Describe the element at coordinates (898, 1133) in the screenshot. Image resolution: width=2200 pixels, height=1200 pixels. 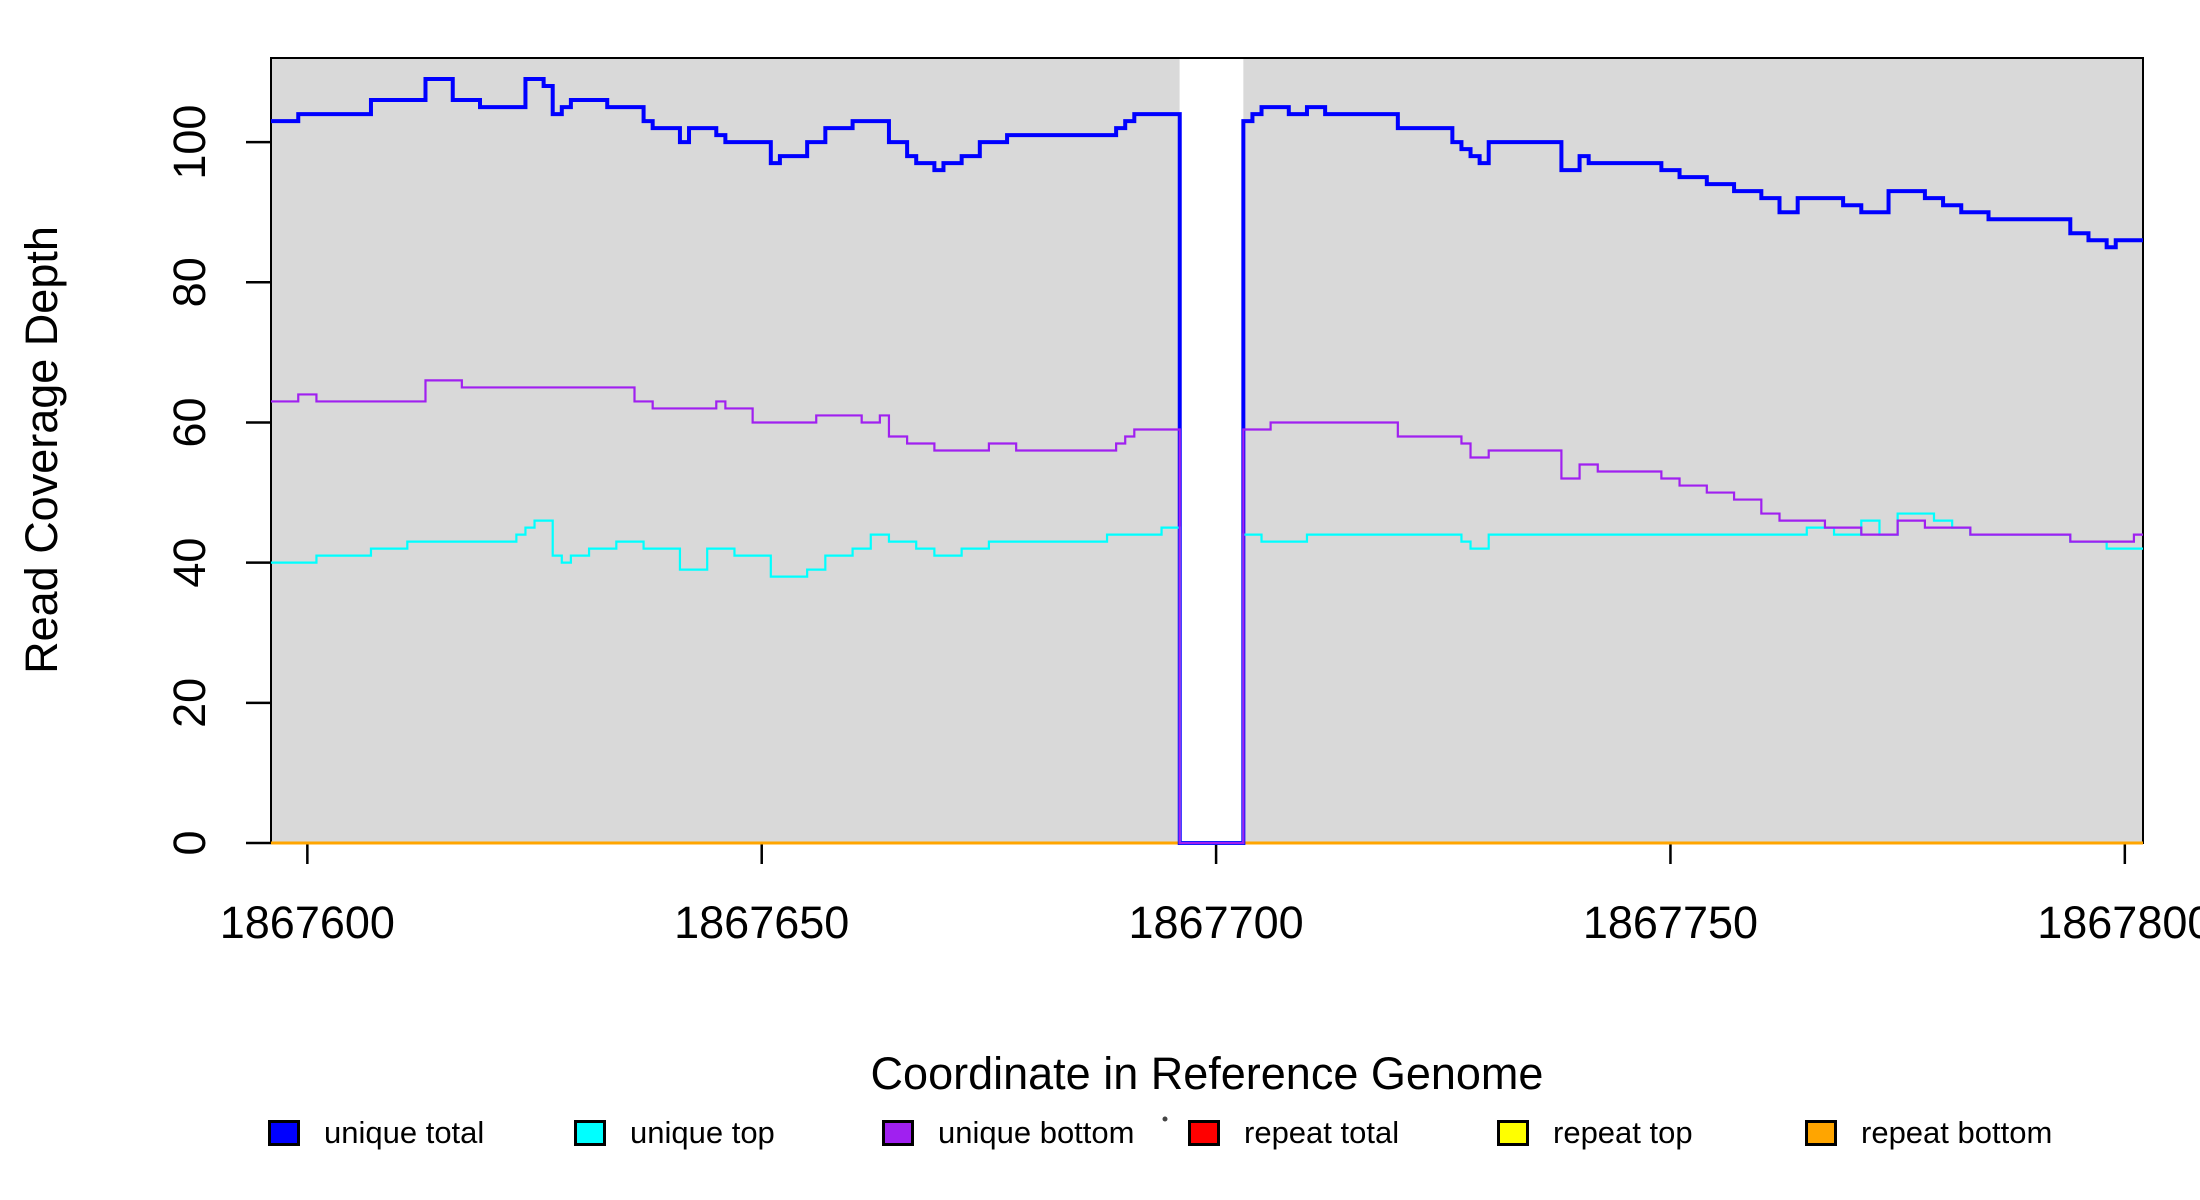
I see `legend-swatch-unique-bottom` at that location.